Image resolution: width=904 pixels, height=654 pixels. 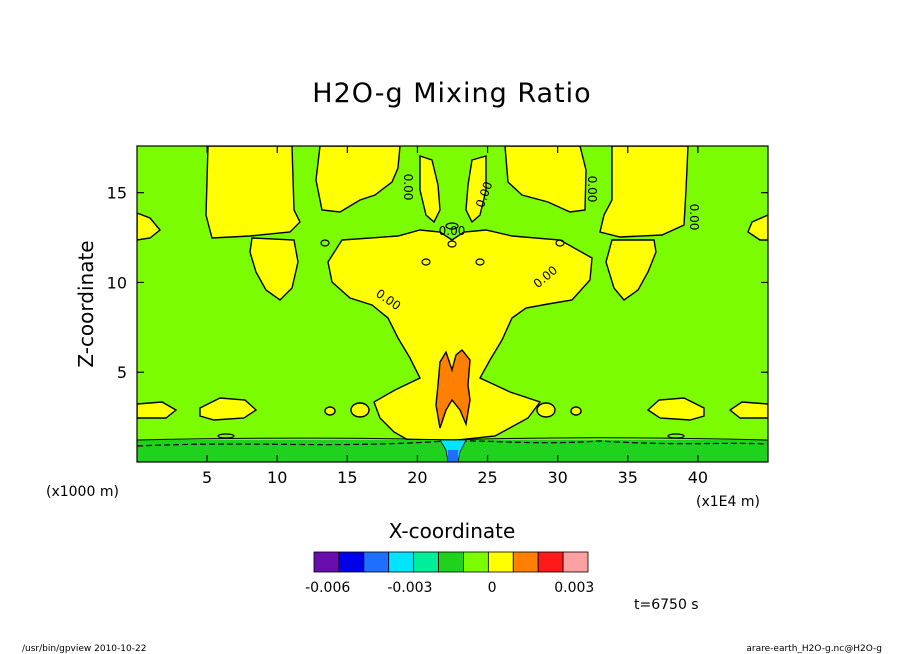 What do you see at coordinates (487, 477) in the screenshot?
I see `x-tick-label: 25` at bounding box center [487, 477].